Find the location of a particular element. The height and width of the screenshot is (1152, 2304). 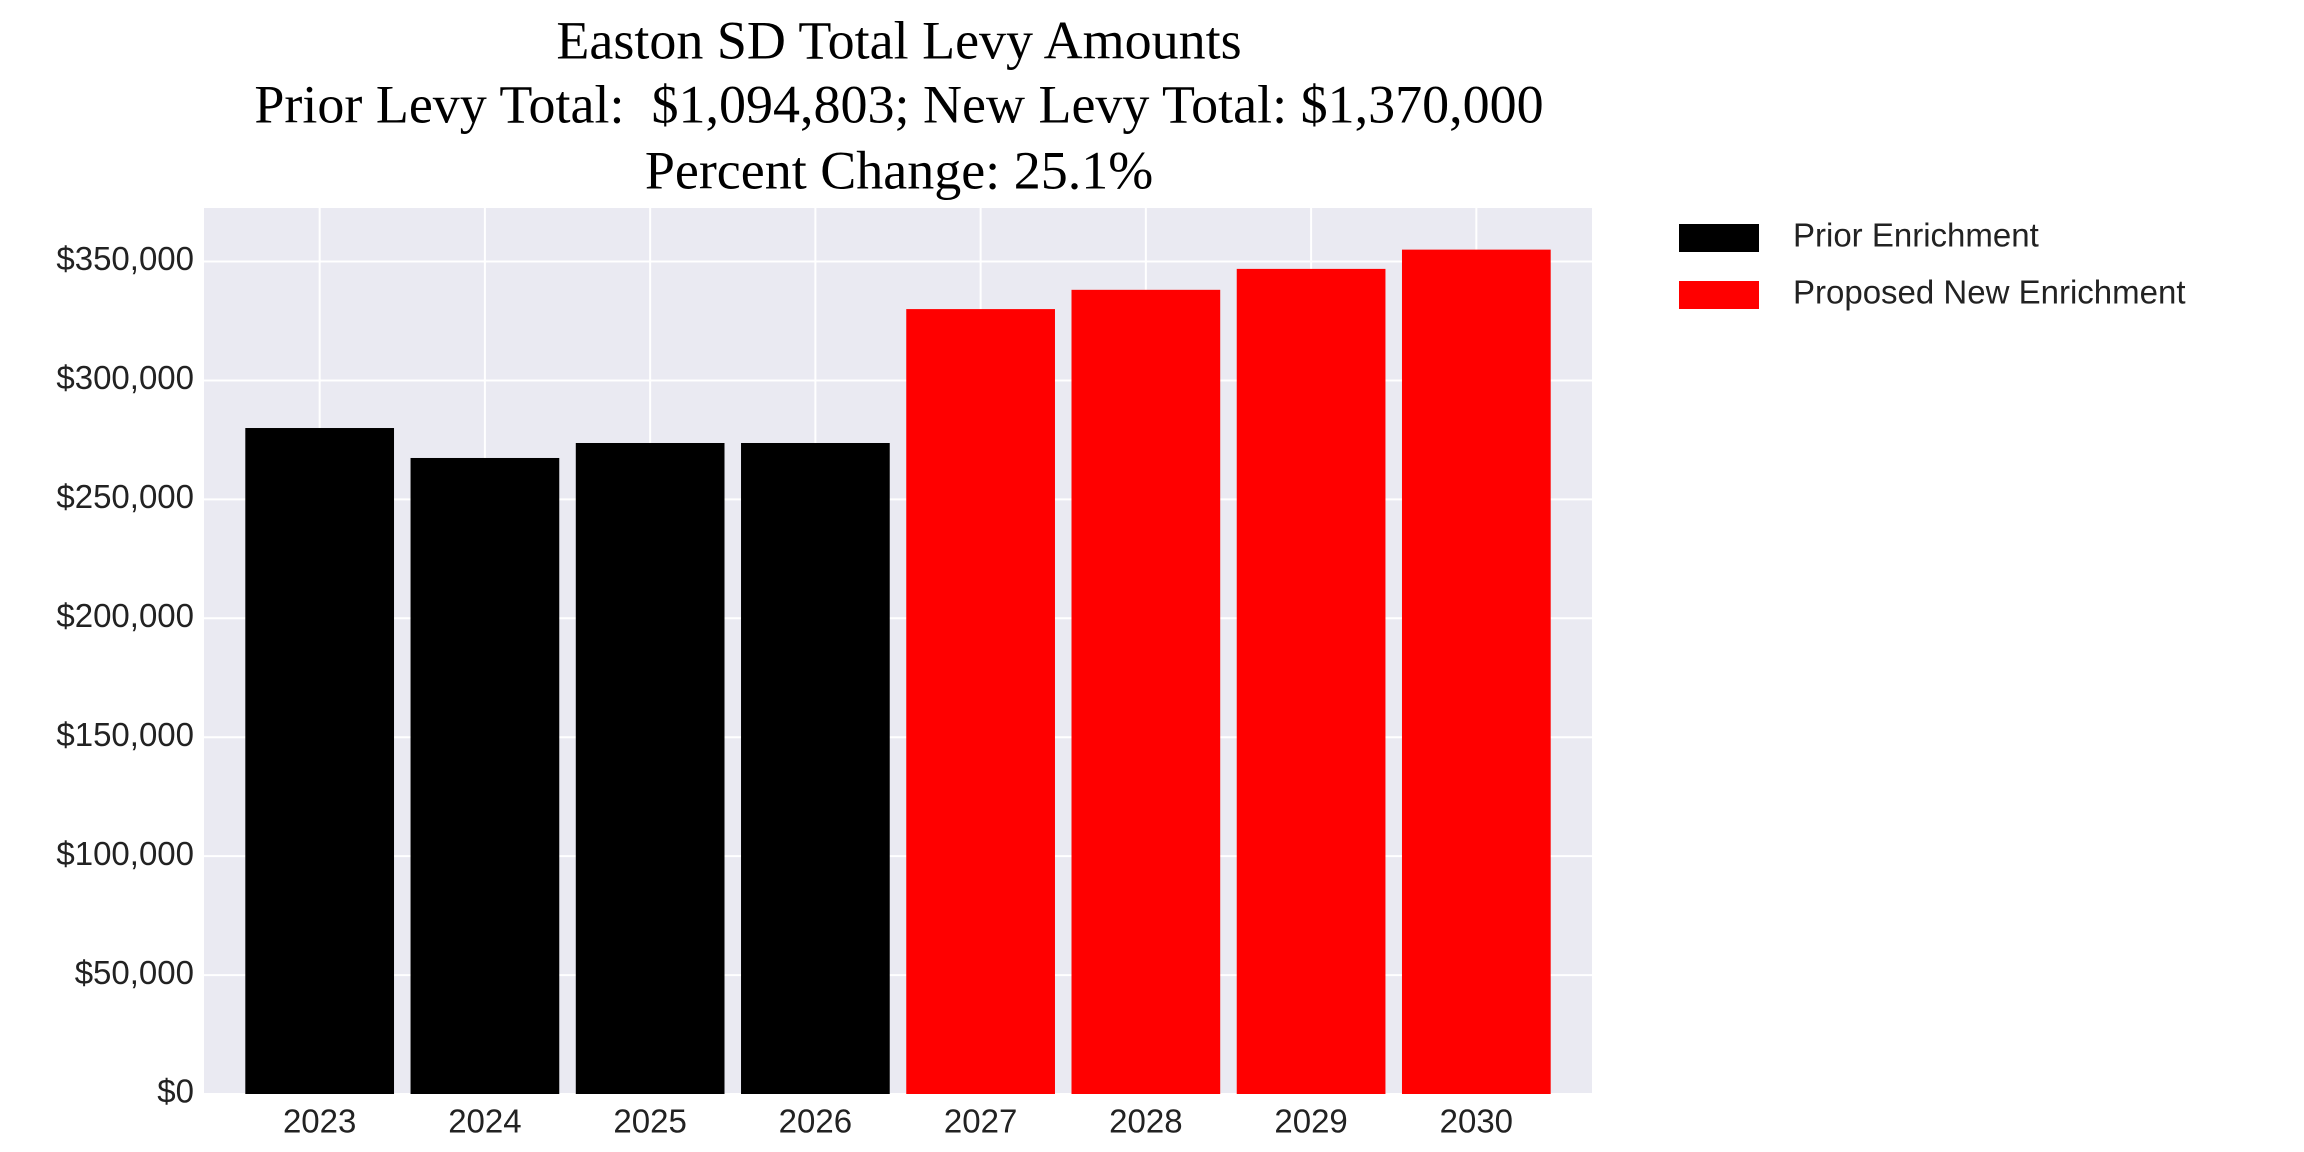

y-tick-label: $100,000 is located at coordinates (125, 853).